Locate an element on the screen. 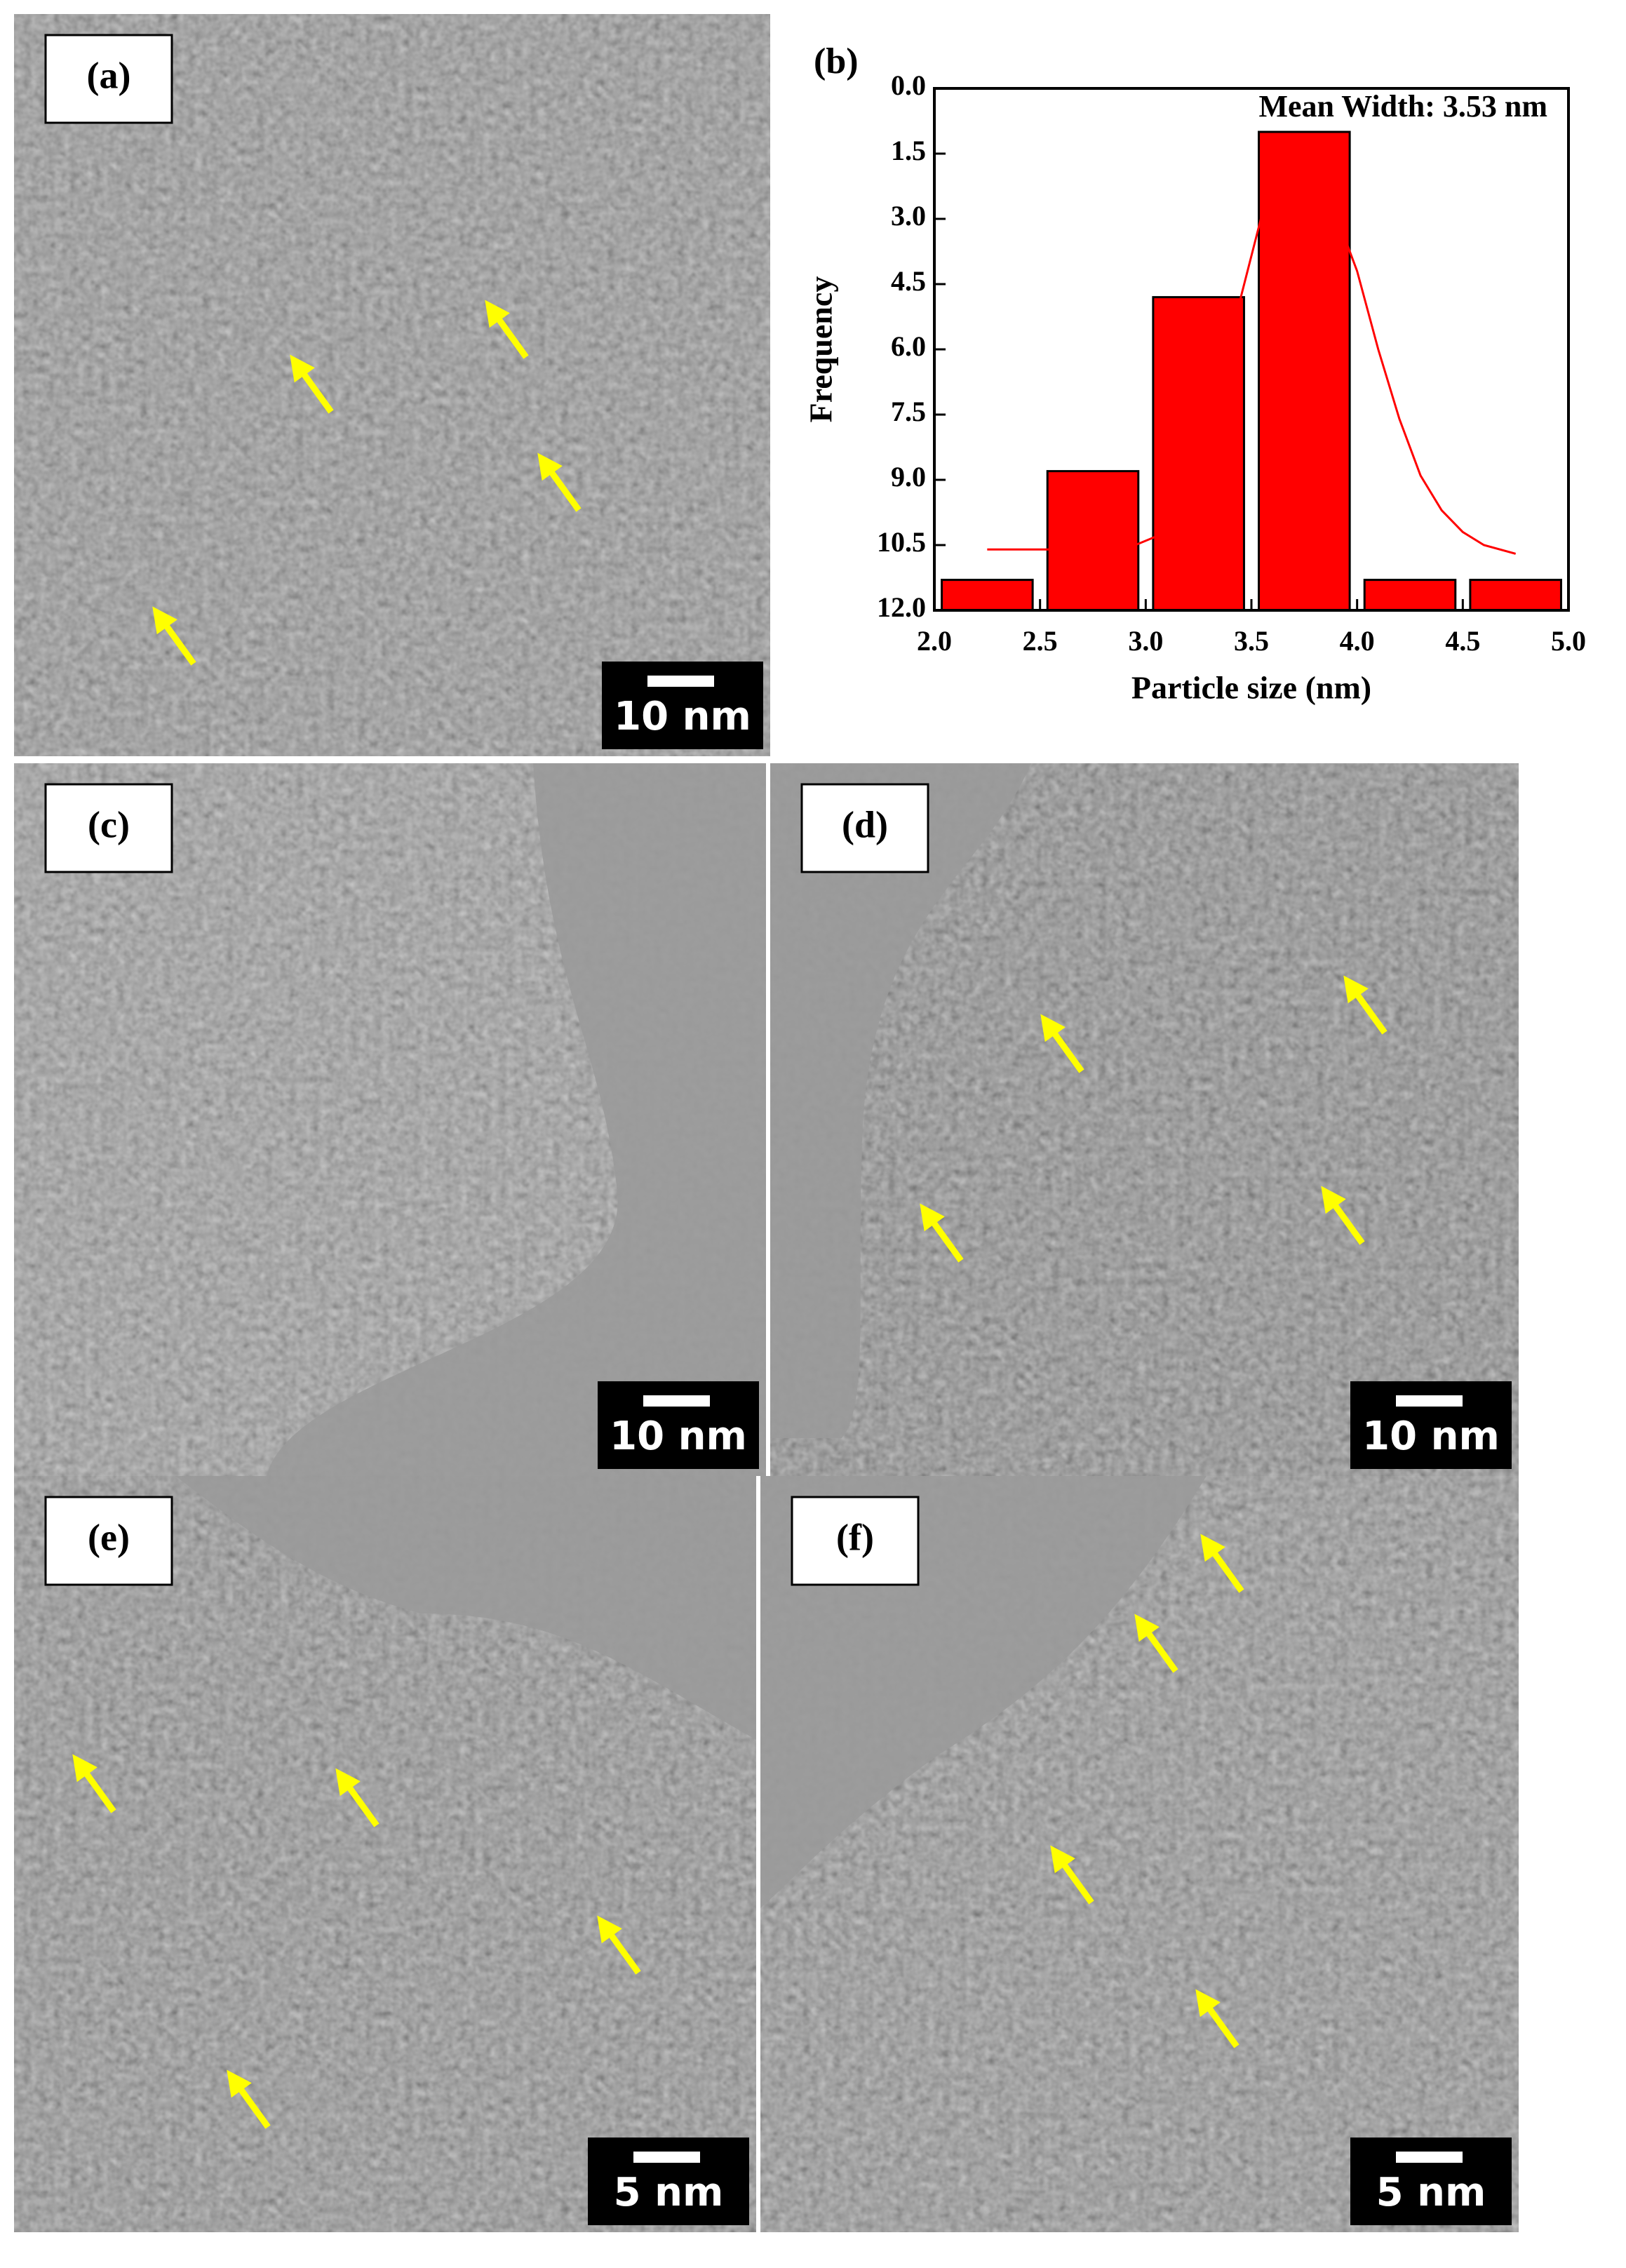  plot-frame is located at coordinates (1251, 349).